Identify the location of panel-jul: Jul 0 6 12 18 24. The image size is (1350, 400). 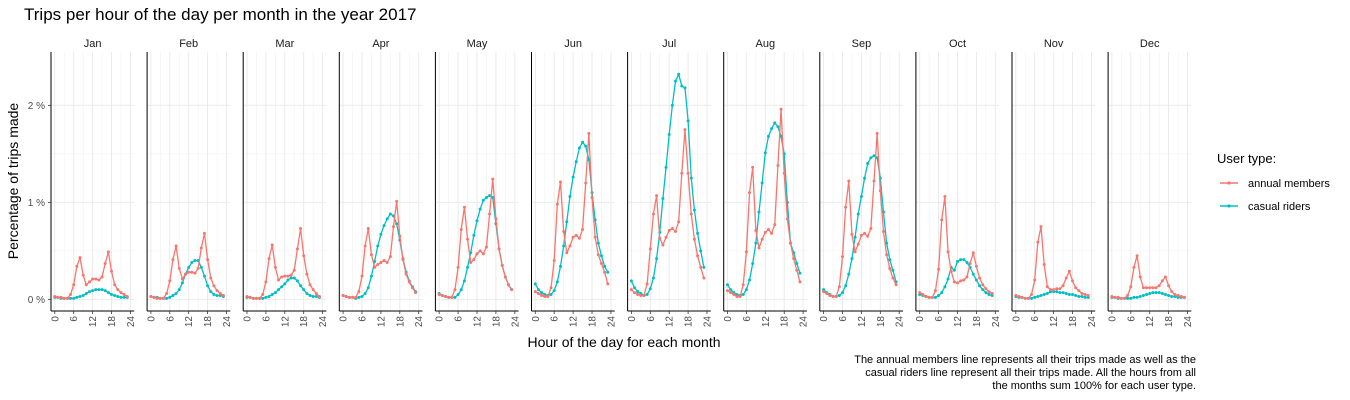
(670, 182).